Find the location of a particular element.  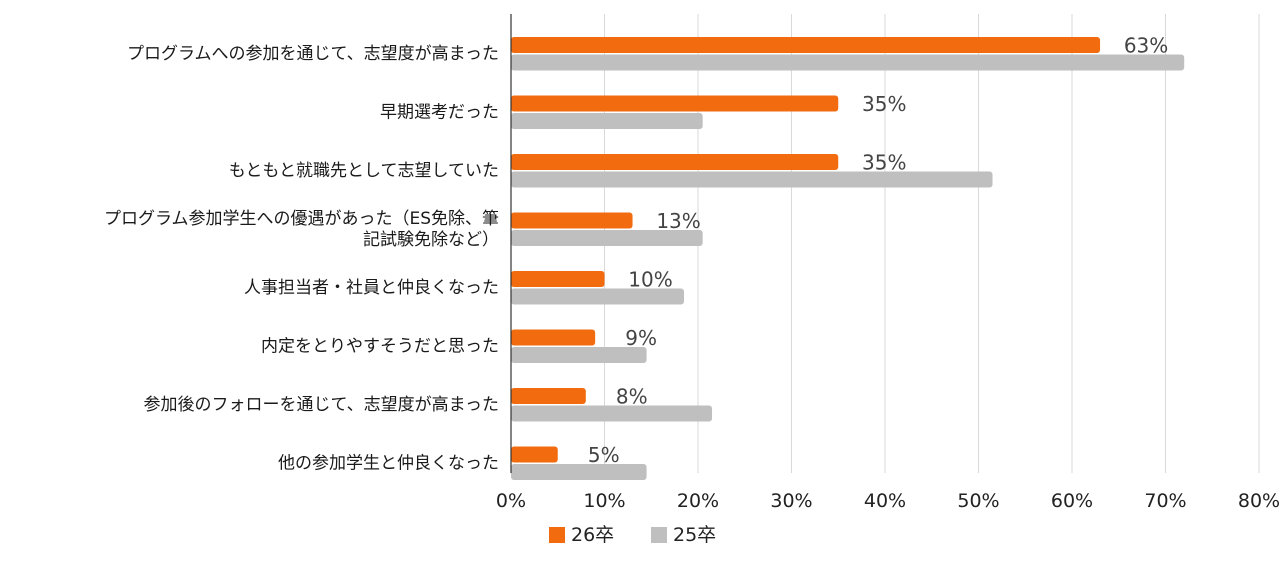

x-tick-50: 50% is located at coordinates (978, 501).